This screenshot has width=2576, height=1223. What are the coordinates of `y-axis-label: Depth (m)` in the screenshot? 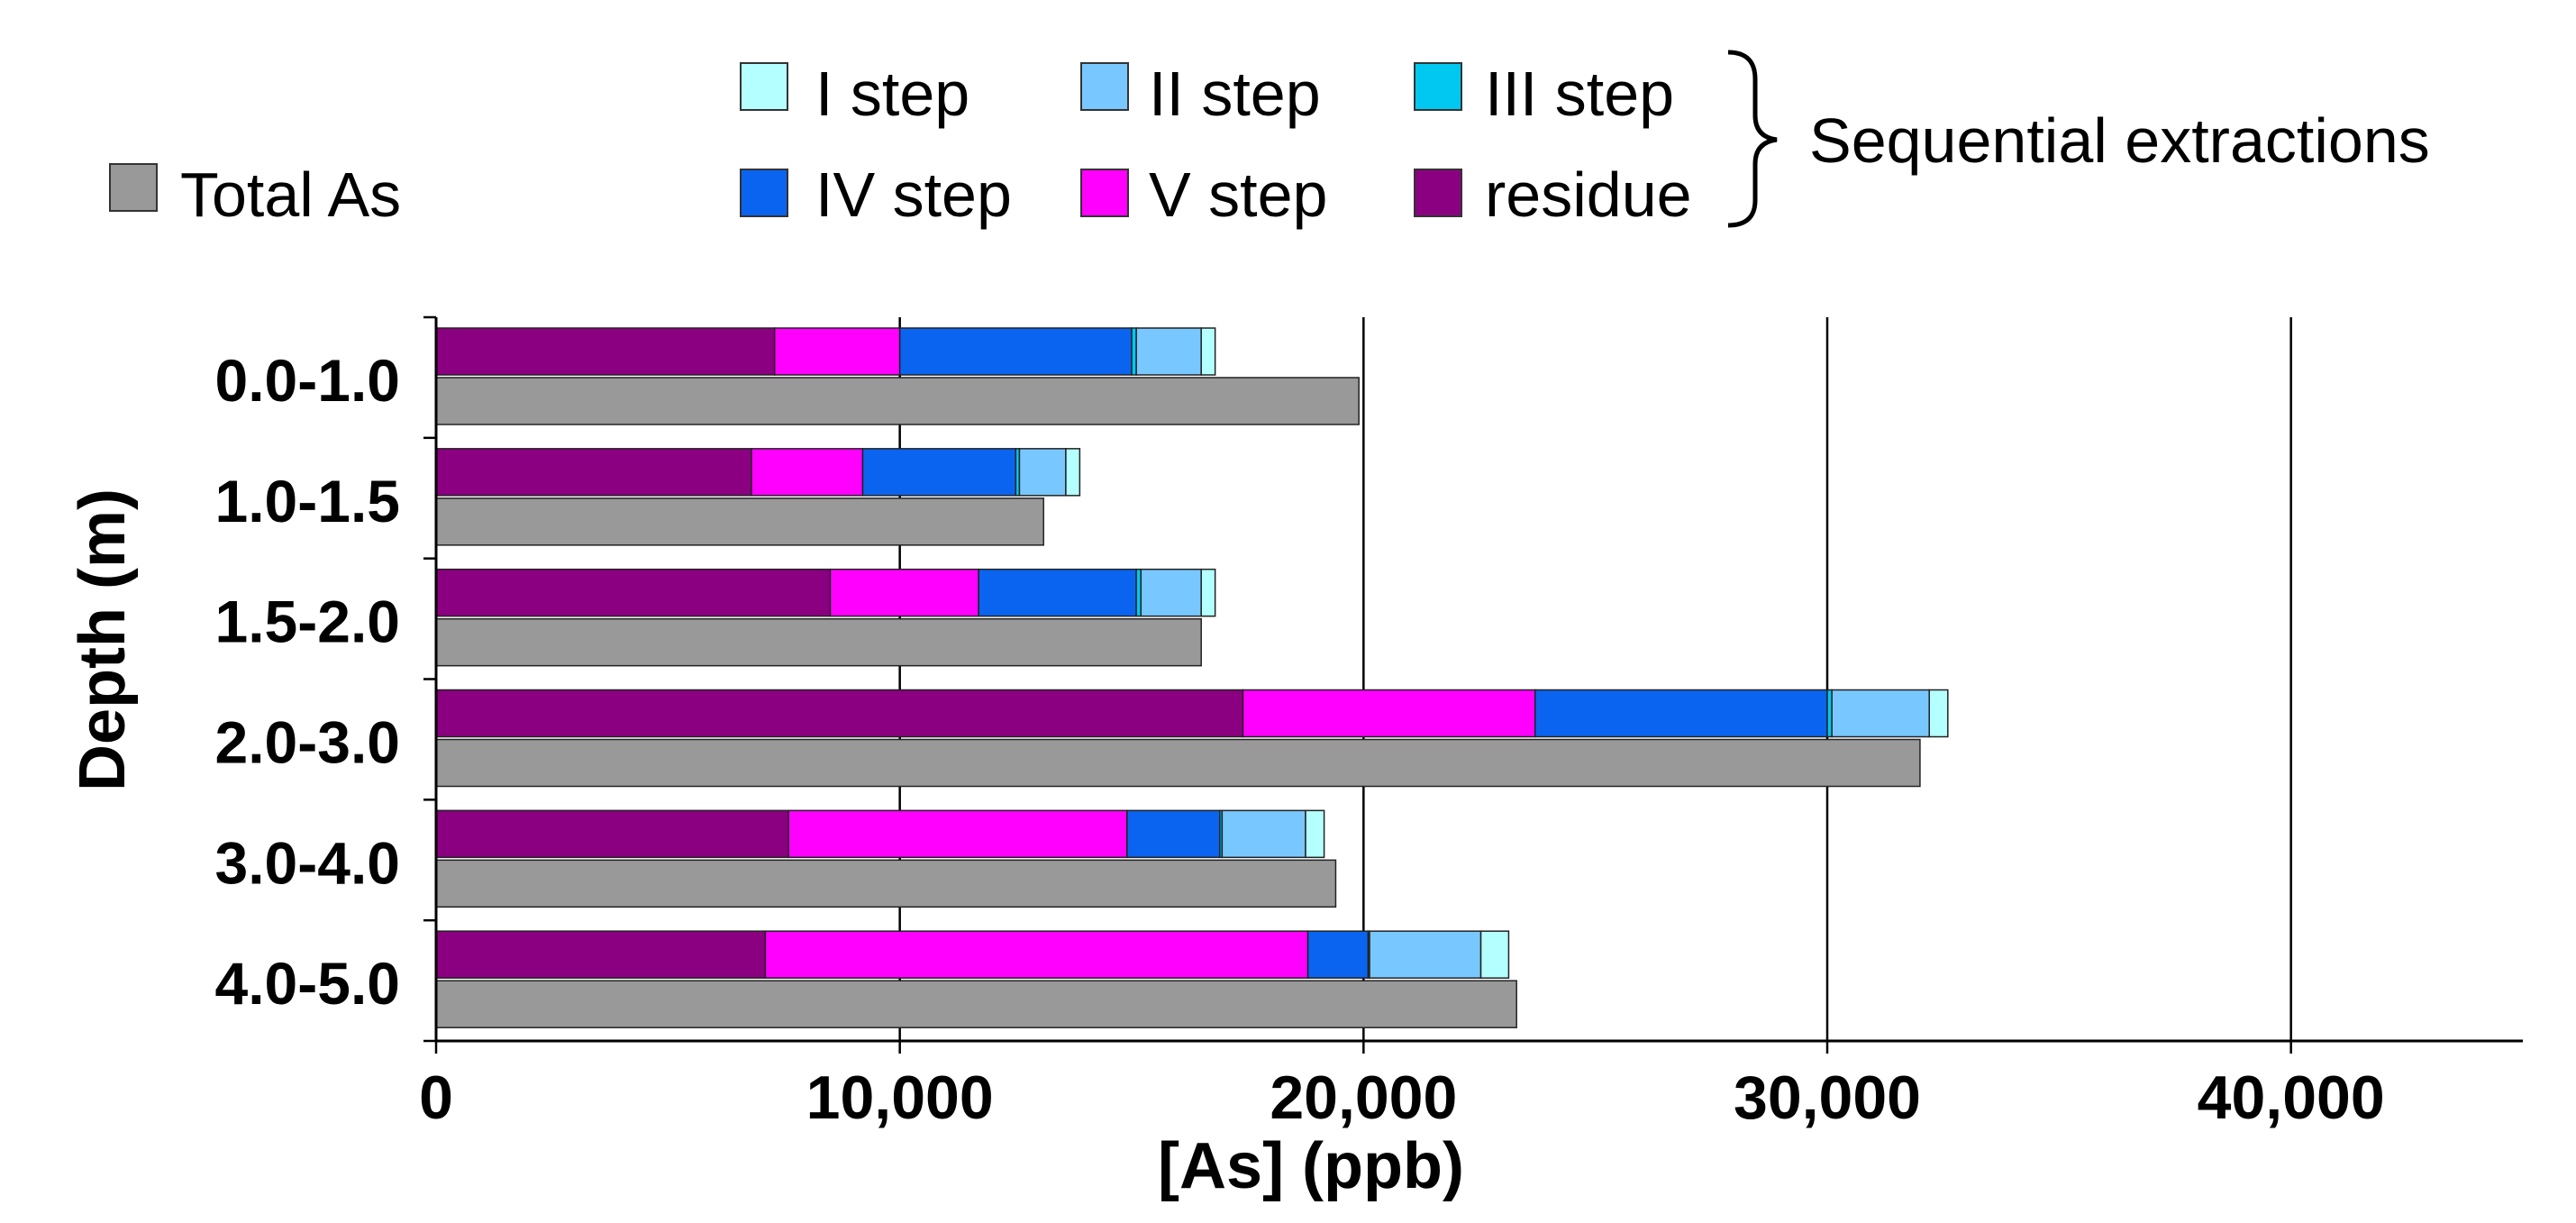 It's located at (103, 640).